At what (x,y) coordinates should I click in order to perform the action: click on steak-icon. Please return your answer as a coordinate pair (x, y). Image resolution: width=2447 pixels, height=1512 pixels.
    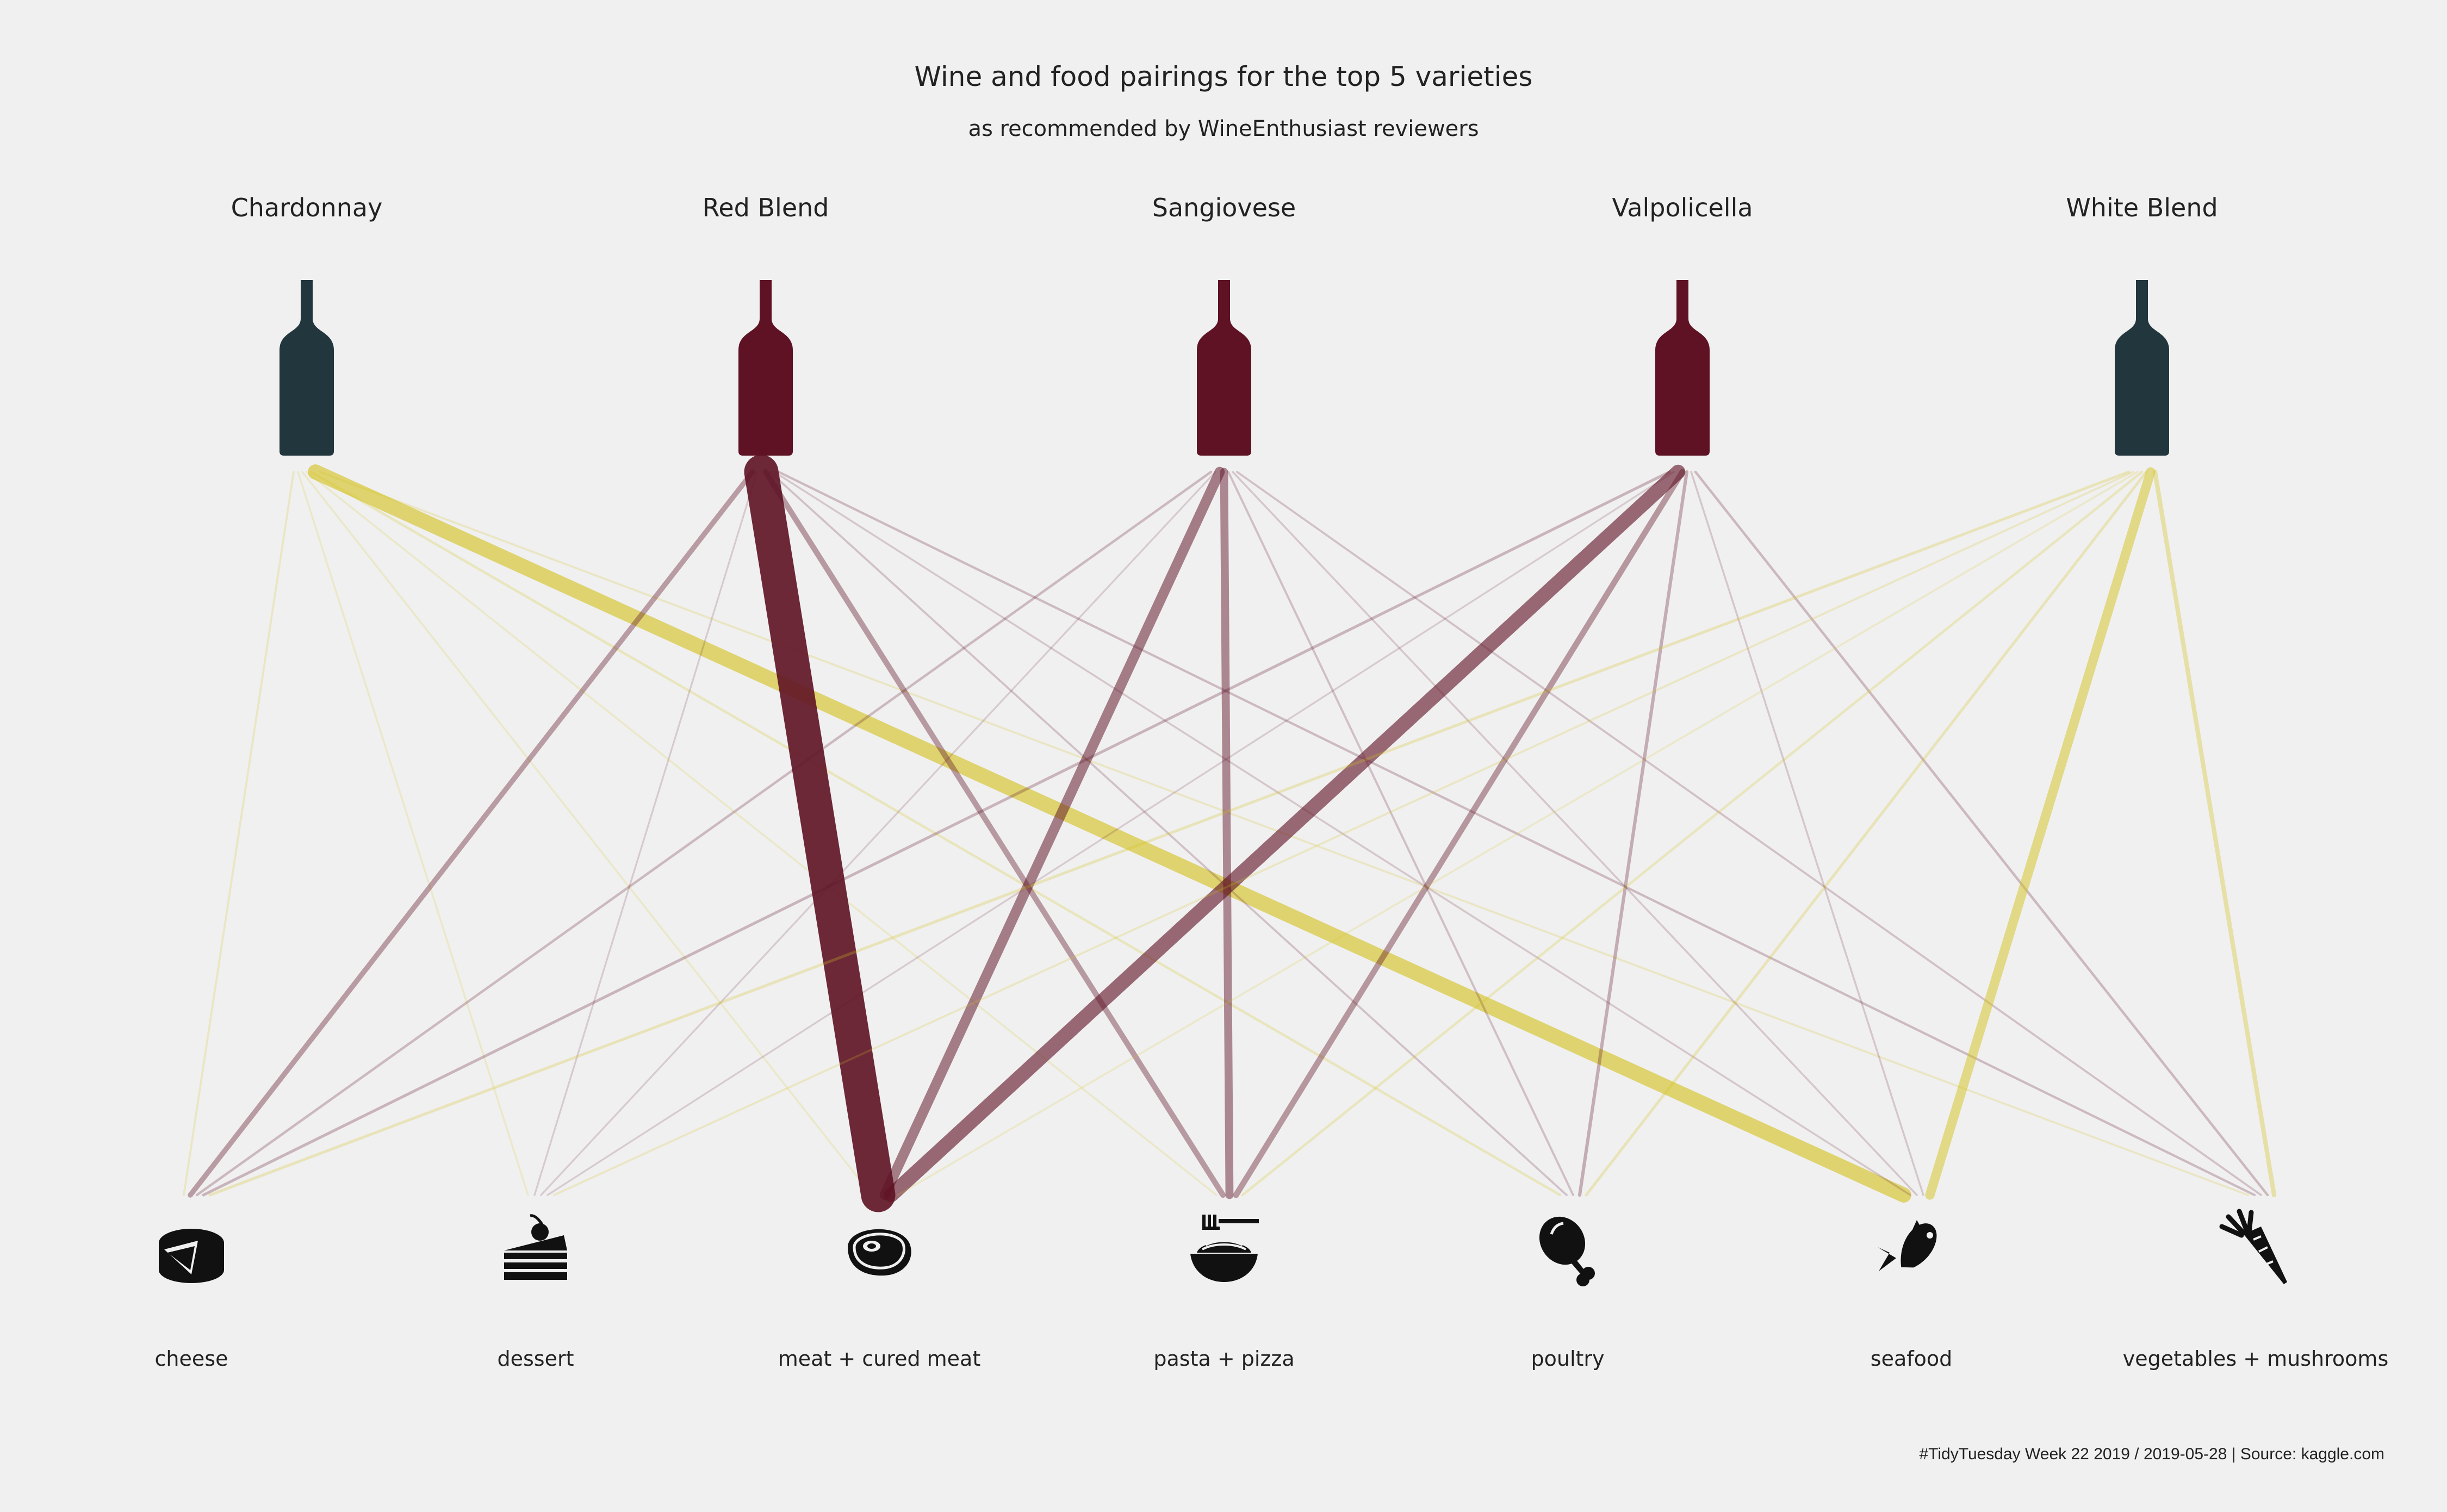
    Looking at the image, I should click on (879, 1252).